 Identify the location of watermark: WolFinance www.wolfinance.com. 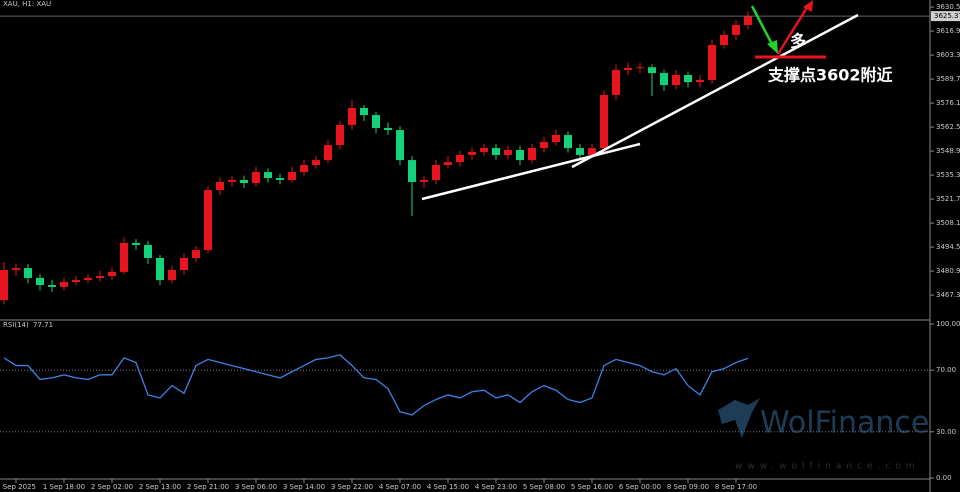
(823, 435).